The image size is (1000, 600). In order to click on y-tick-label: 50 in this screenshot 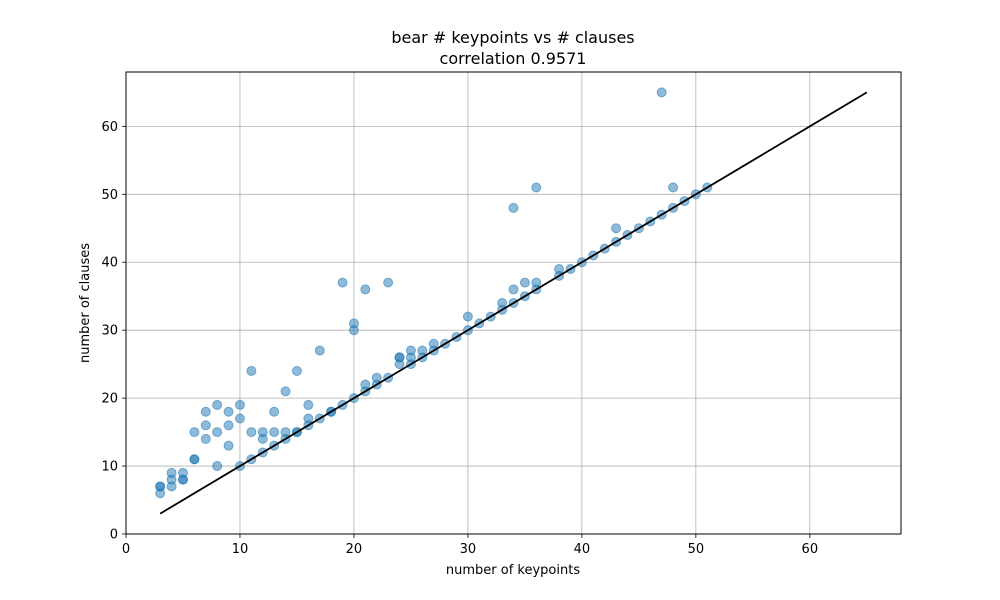, I will do `click(109, 195)`.